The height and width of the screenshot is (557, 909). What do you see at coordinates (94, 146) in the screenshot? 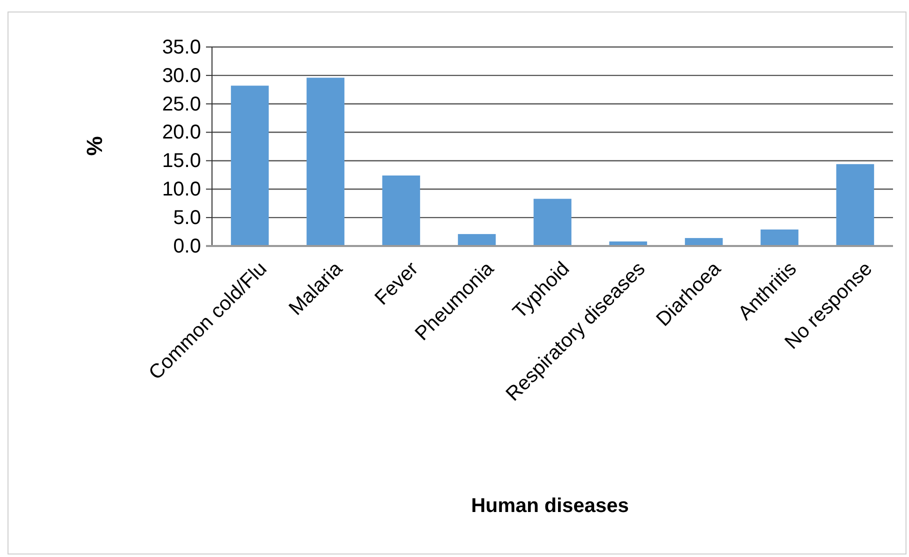
I see `y-axis-title: %` at bounding box center [94, 146].